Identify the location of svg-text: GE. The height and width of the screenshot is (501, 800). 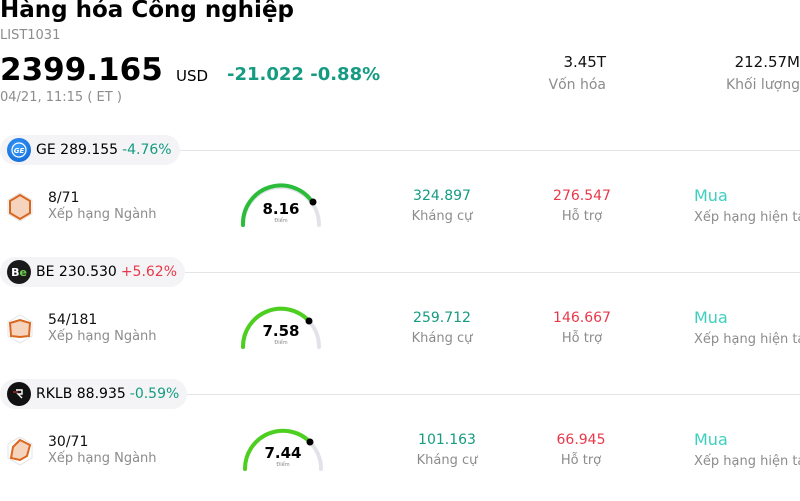
(19, 151).